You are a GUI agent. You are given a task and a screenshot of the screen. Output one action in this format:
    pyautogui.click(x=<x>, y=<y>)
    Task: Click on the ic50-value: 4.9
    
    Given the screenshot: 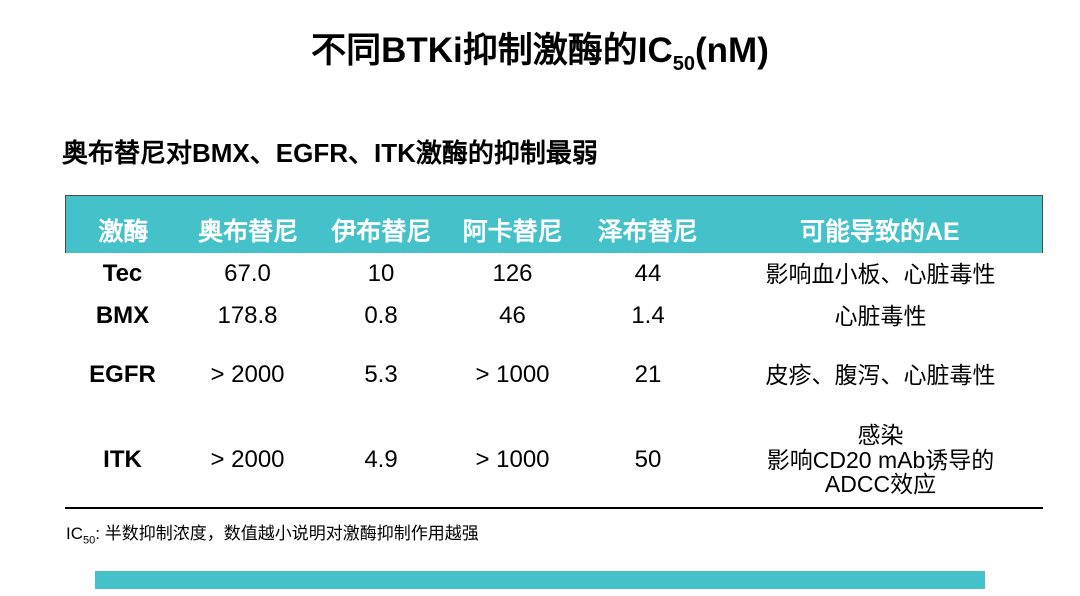 What is the action you would take?
    pyautogui.click(x=381, y=460)
    